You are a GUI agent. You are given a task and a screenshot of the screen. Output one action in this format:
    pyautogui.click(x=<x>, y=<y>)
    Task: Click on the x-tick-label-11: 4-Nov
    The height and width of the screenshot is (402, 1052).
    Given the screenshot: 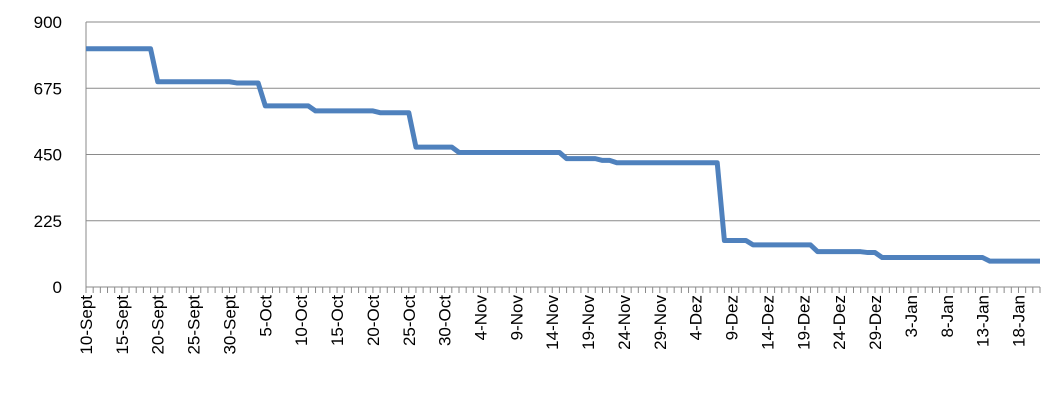 What is the action you would take?
    pyautogui.click(x=481, y=318)
    